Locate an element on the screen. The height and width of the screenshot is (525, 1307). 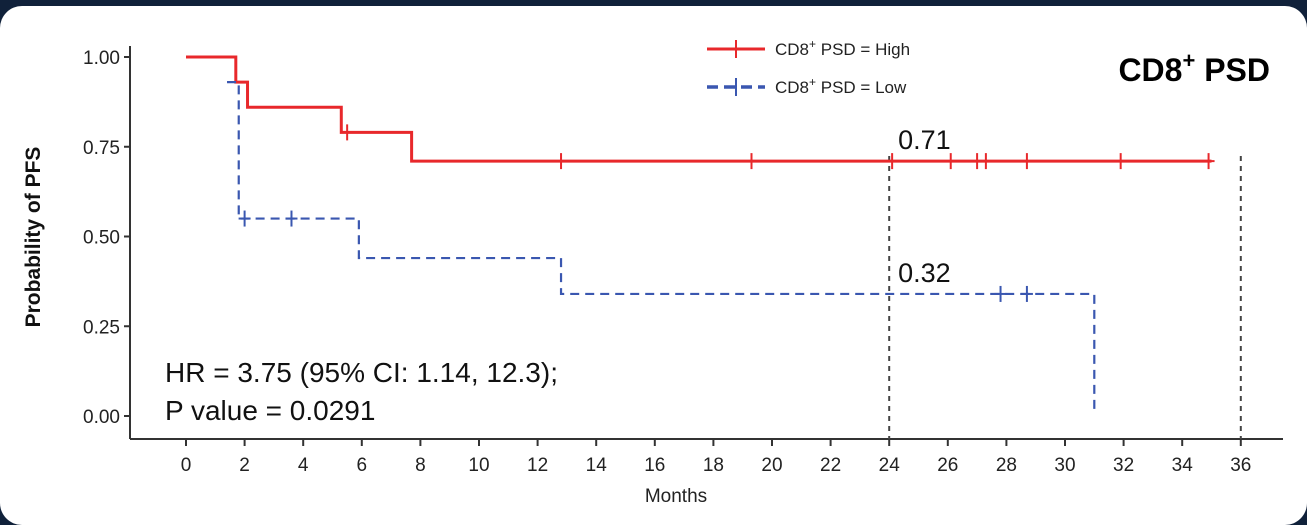
x-tick-label: 26 is located at coordinates (947, 465).